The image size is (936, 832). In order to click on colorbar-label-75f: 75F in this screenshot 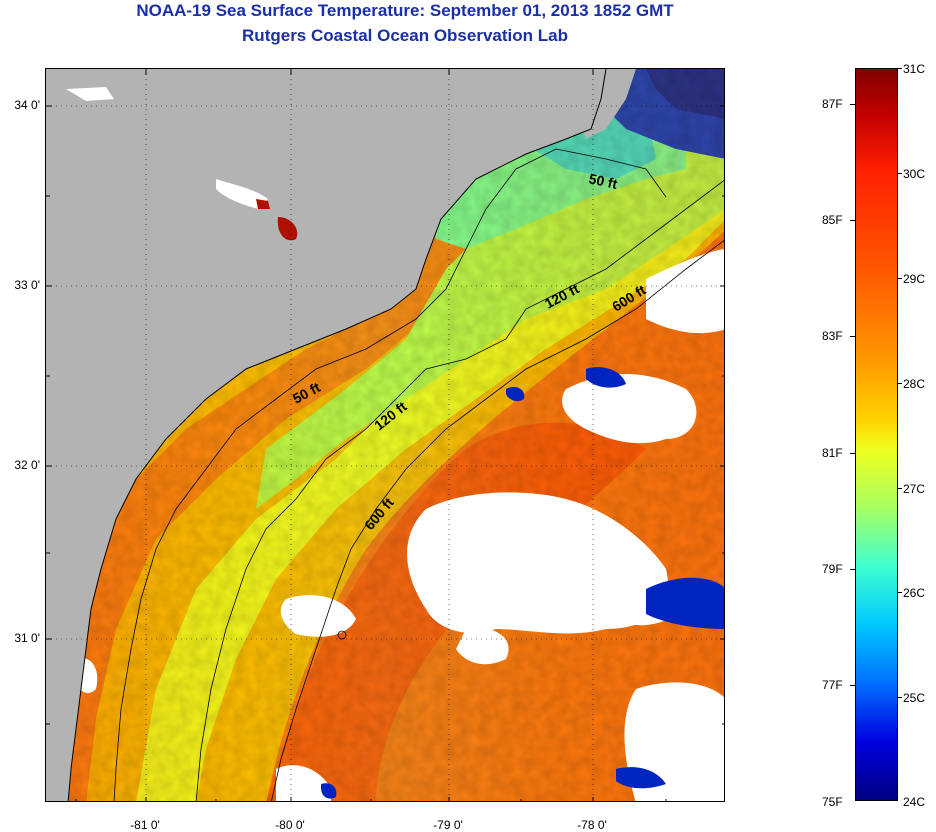, I will do `click(832, 802)`.